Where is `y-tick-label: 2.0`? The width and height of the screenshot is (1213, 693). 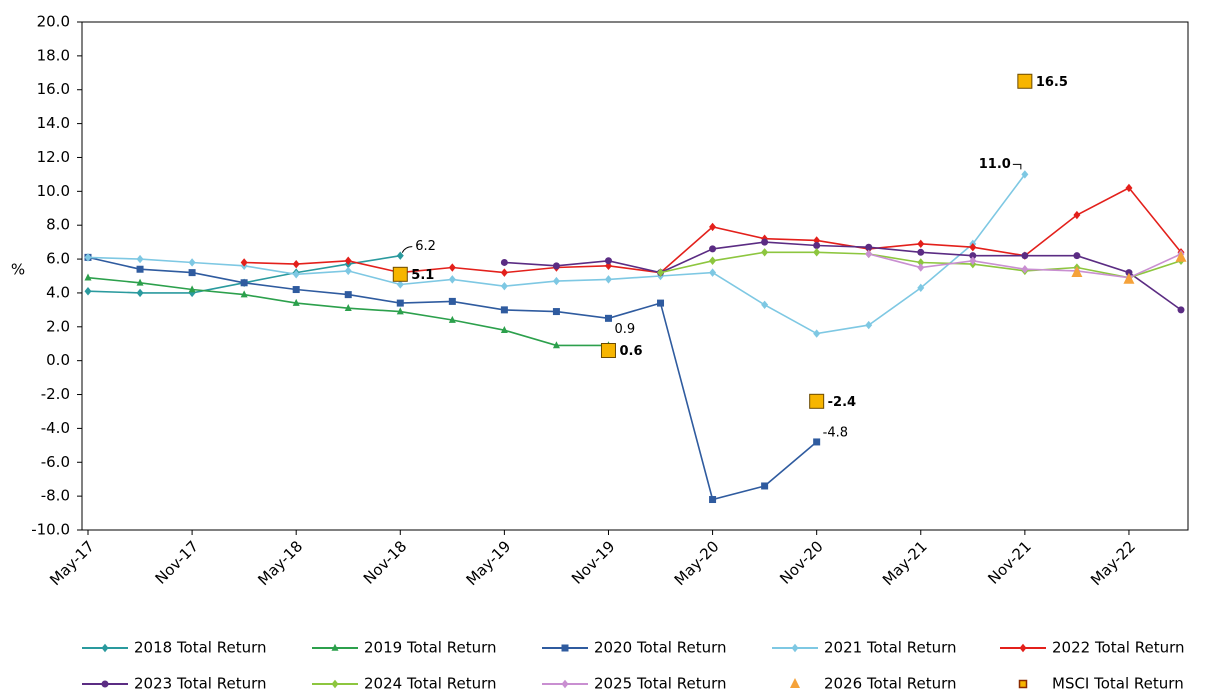 y-tick-label: 2.0 is located at coordinates (58, 326).